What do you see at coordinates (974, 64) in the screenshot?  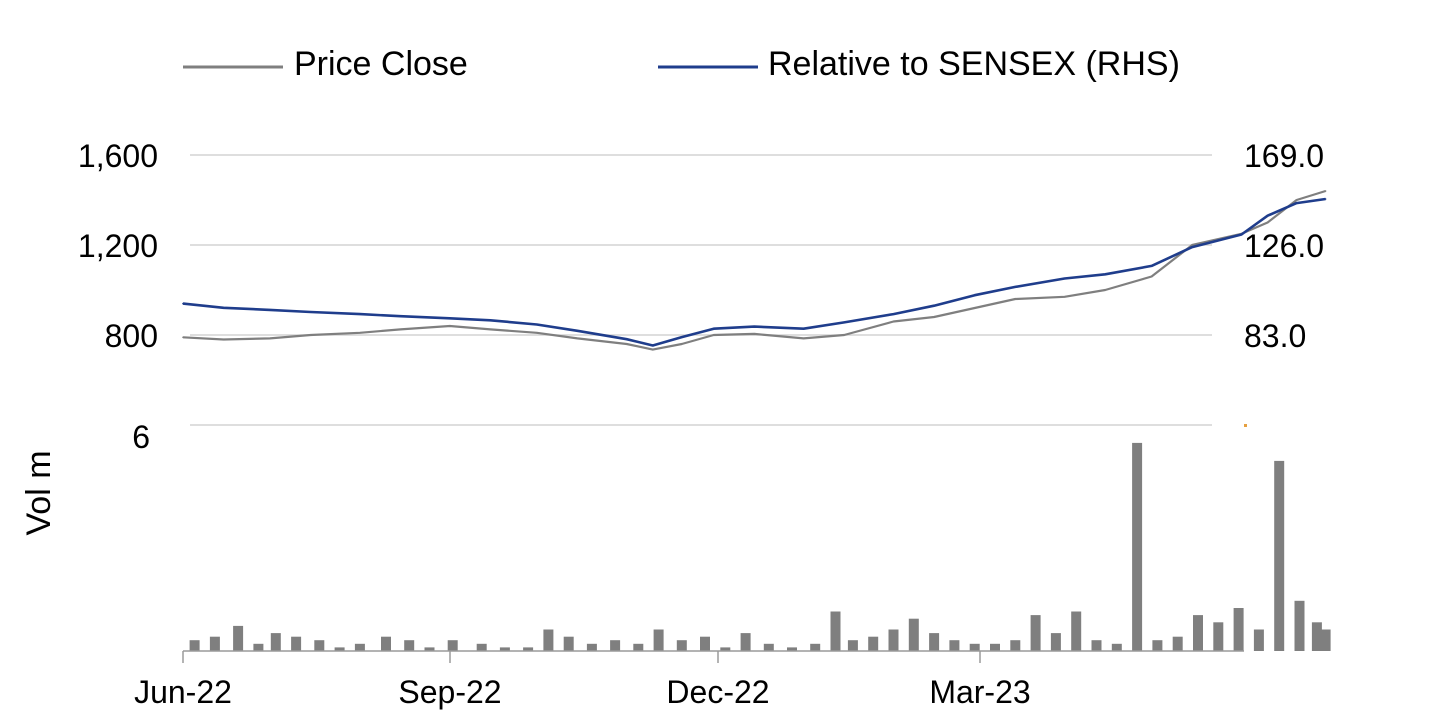 I see `legend-label-relative-to-sensex: Relative to SENSEX (RHS)` at bounding box center [974, 64].